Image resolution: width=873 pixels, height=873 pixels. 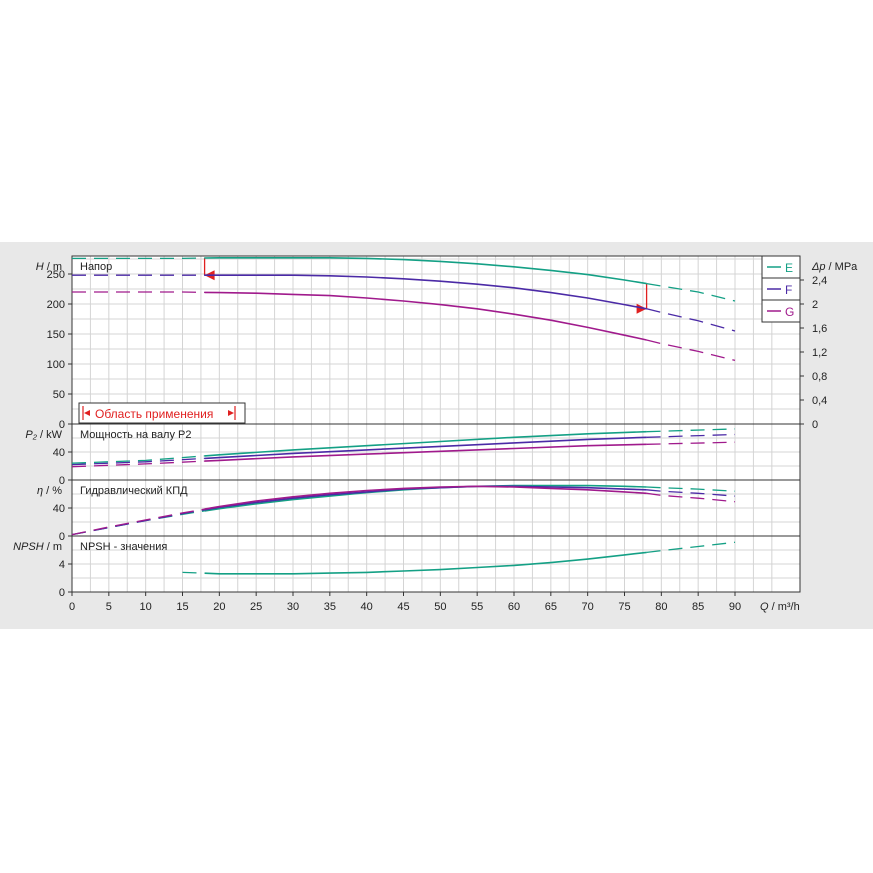 I want to click on x-tick-label: 35, so click(x=330, y=607).